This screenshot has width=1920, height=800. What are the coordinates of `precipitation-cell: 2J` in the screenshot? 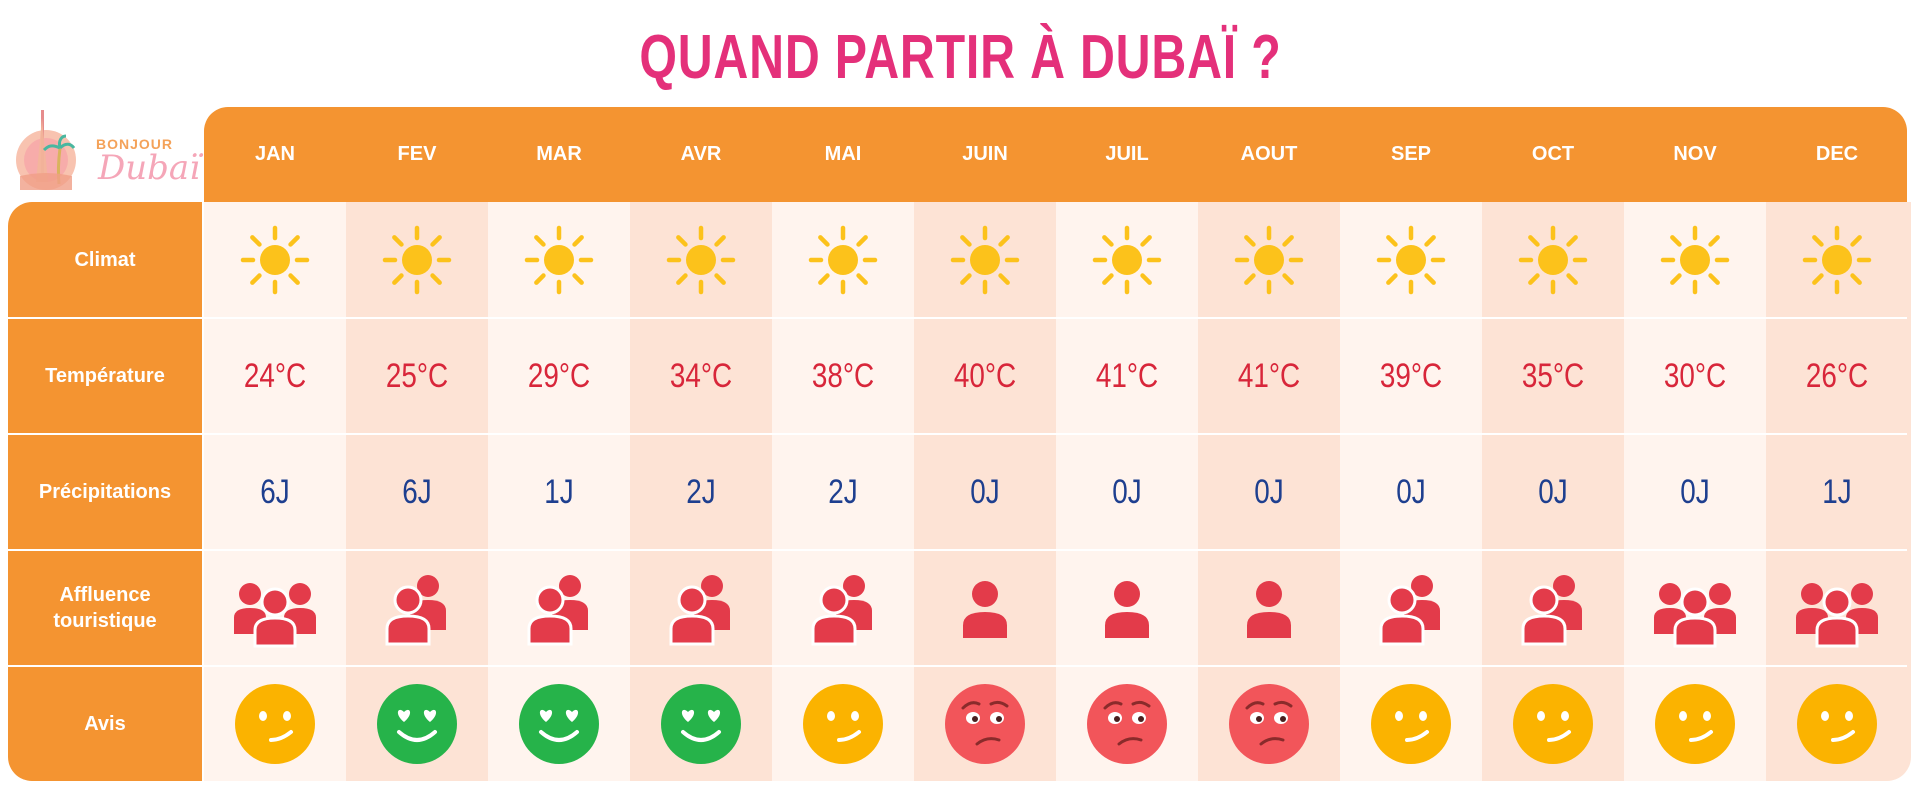 It's located at (843, 492).